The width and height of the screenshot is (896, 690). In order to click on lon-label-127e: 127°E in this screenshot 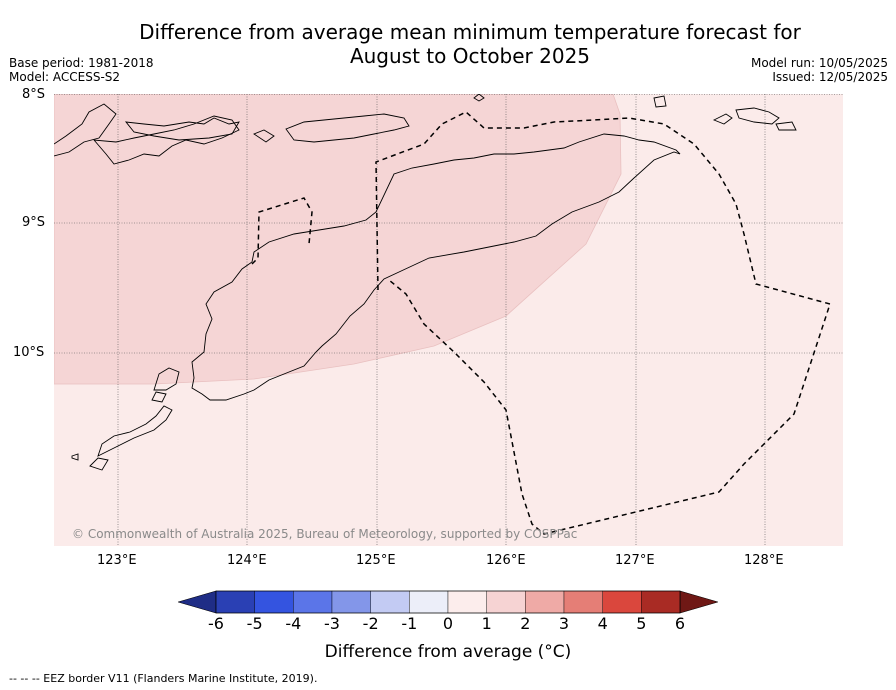, I will do `click(635, 560)`.